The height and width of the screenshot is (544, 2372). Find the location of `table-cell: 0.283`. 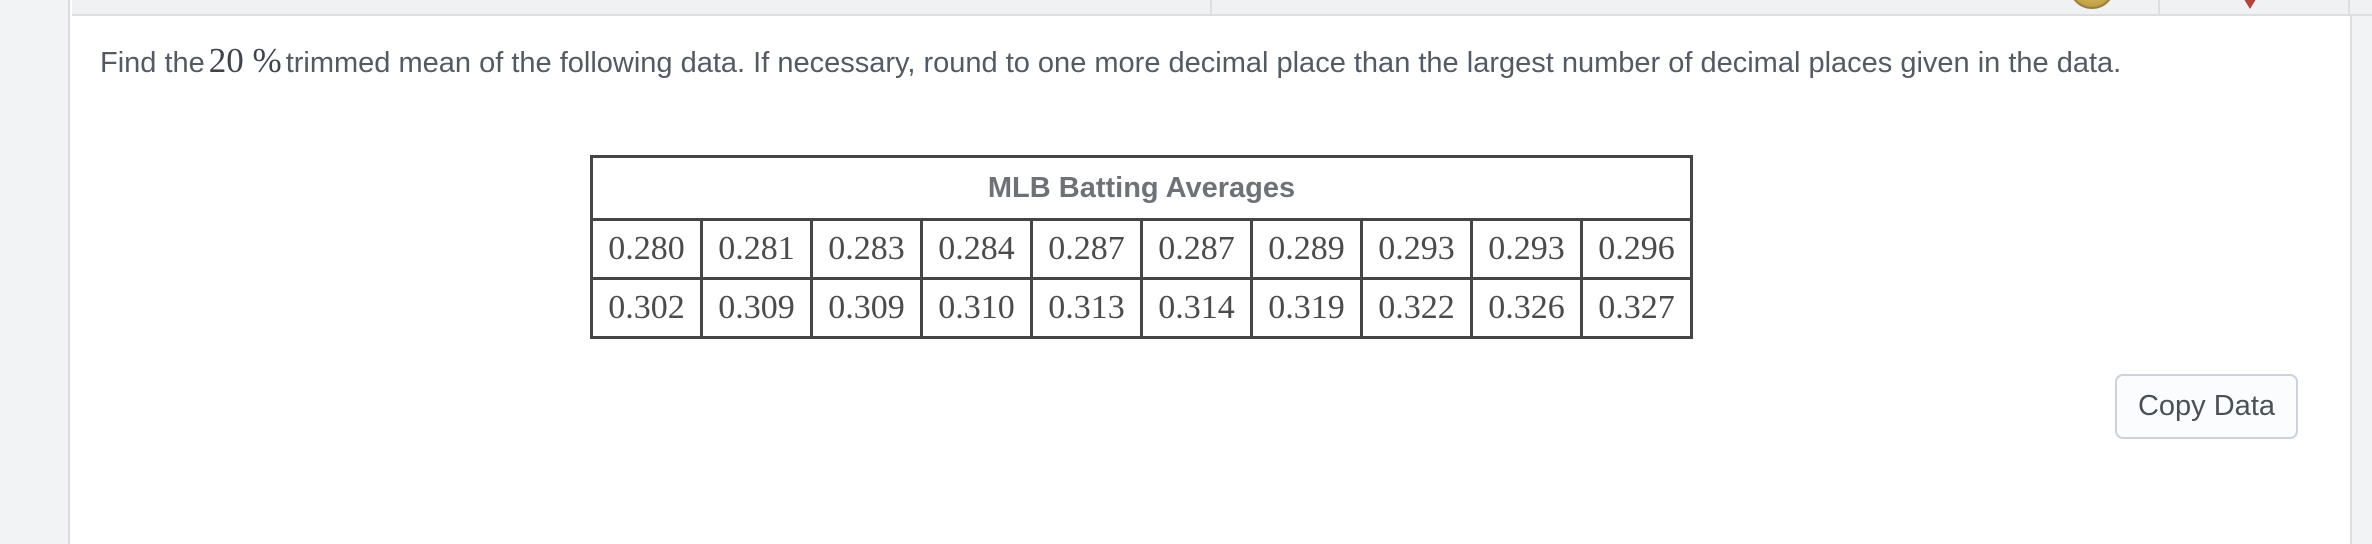

table-cell: 0.283 is located at coordinates (866, 249).